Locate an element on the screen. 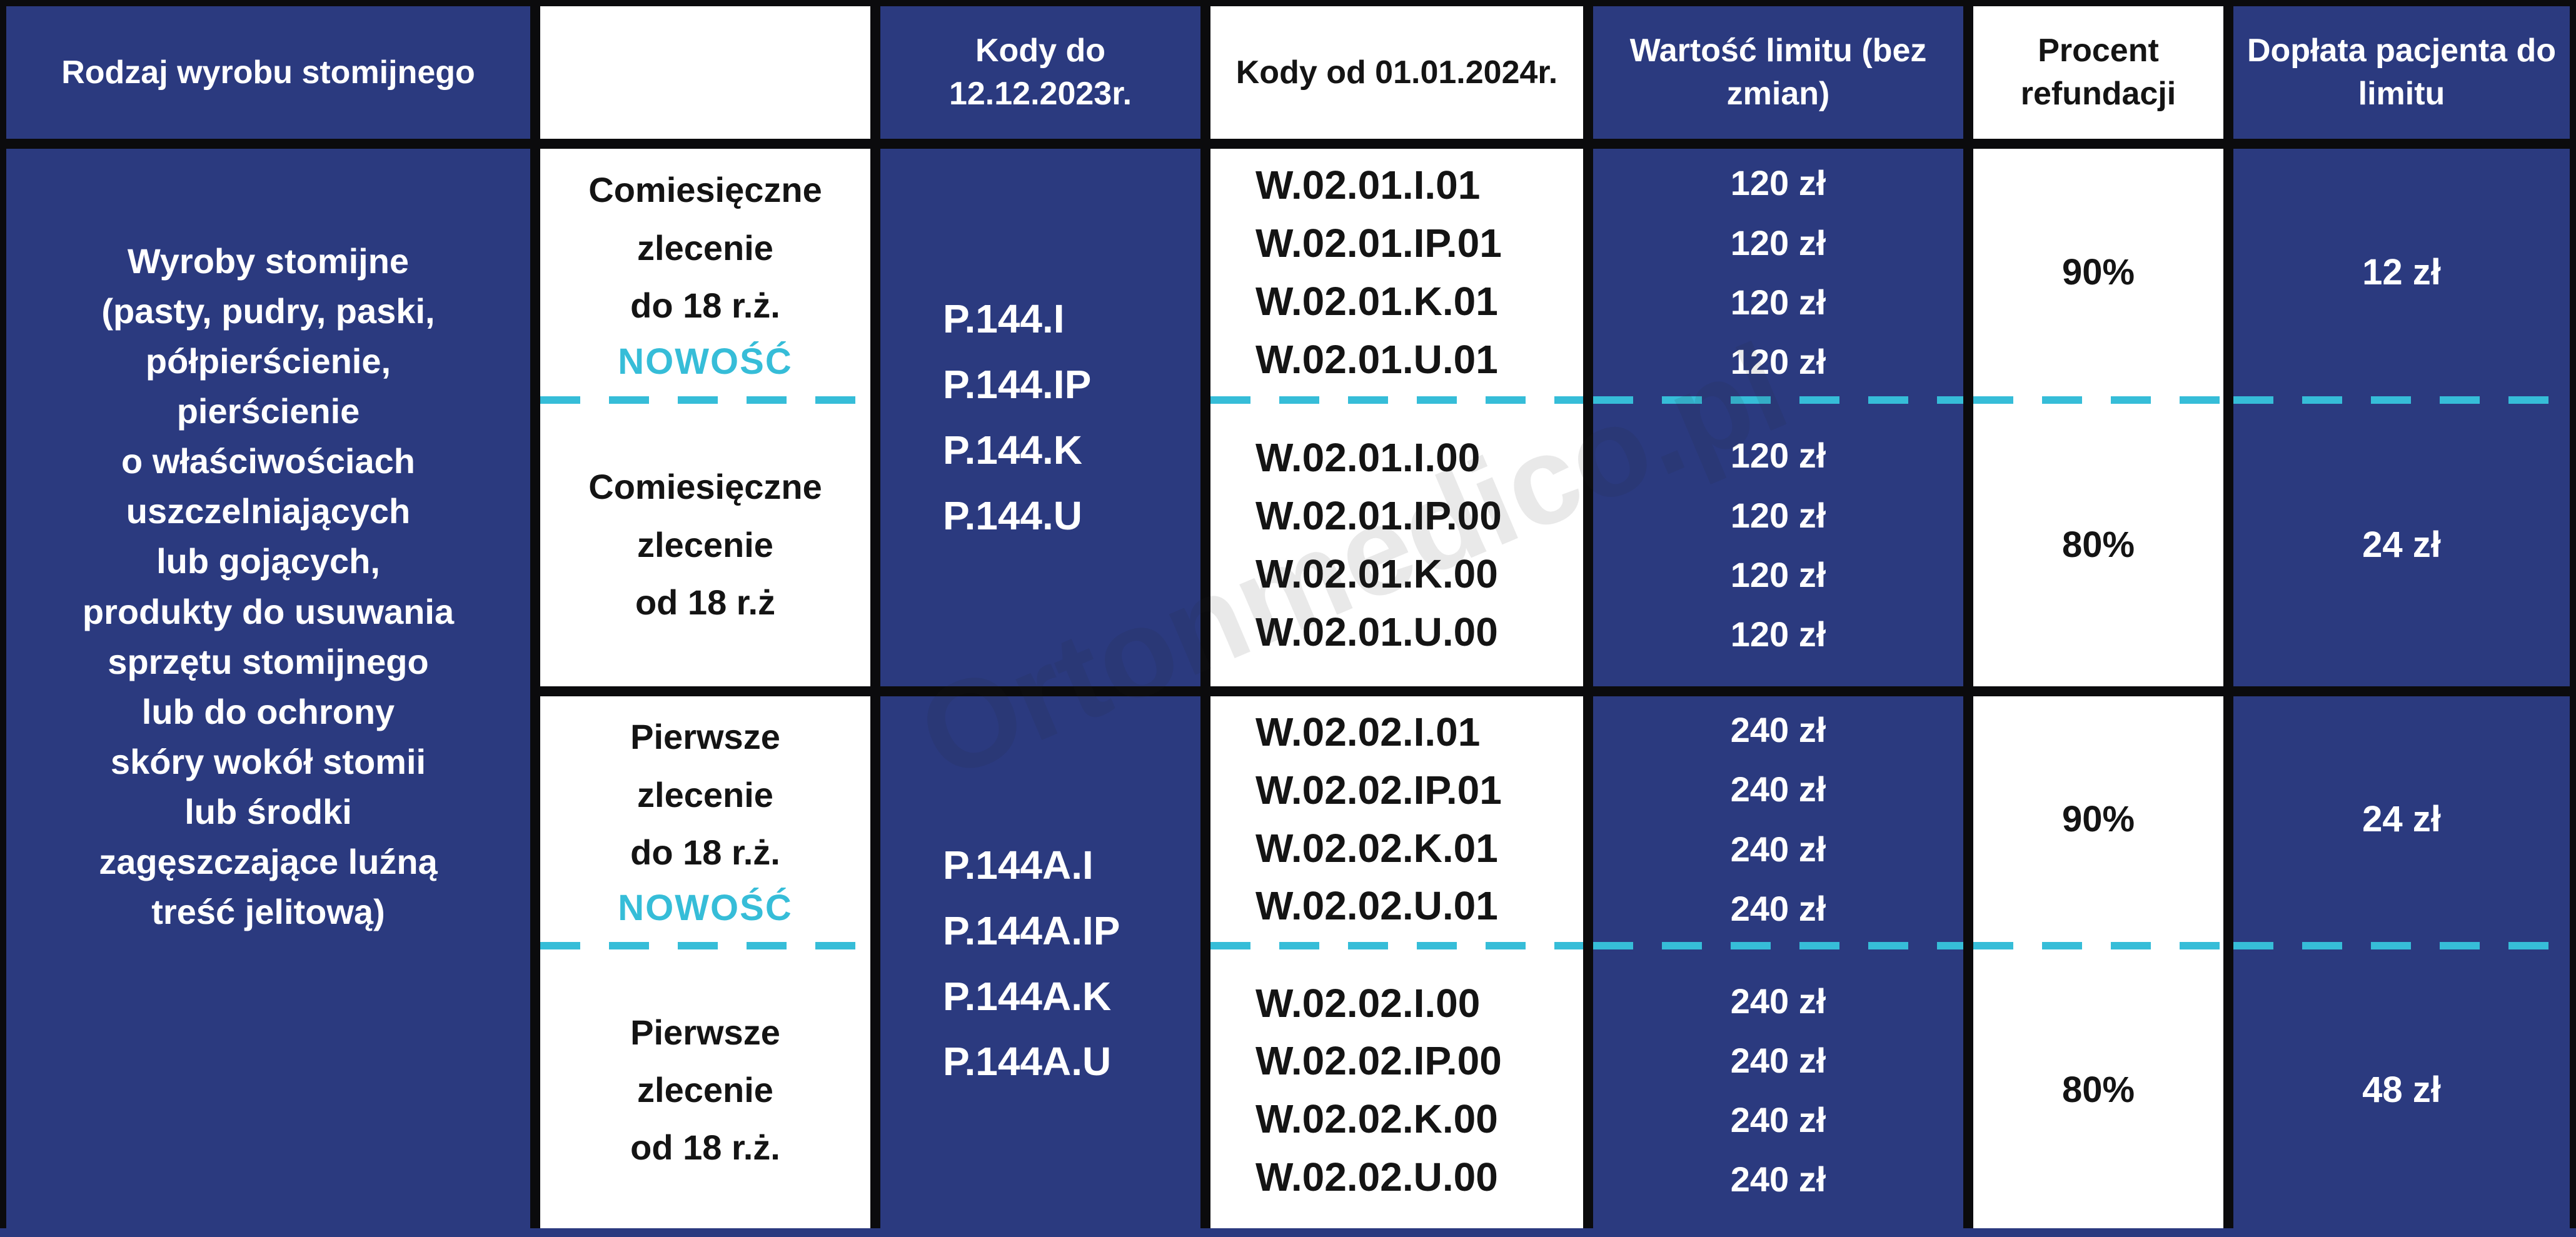  order-type-first-over18: Pierwsze zlecenie od 18 r.ż. is located at coordinates (705, 1090).